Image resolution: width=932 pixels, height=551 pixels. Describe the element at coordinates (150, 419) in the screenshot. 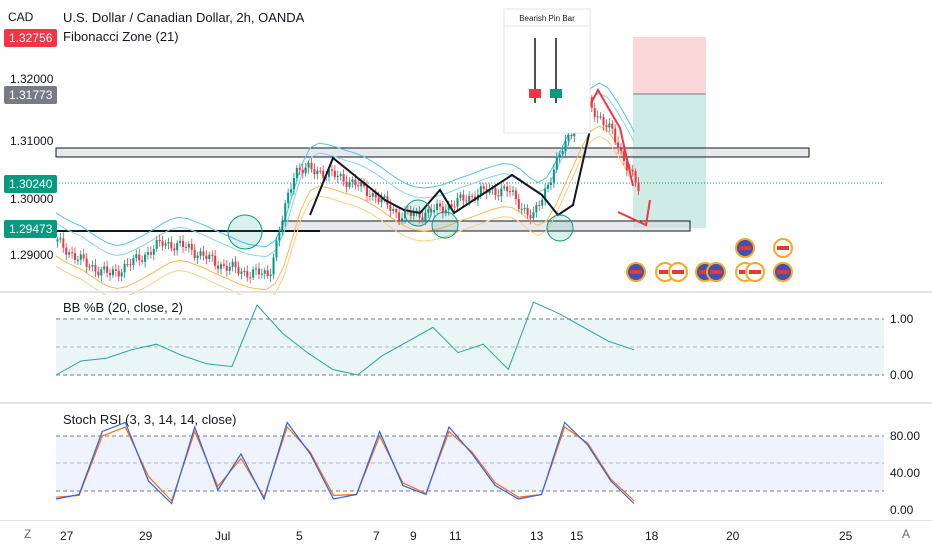

I see `stoch-pane-title: Stoch RSI (3, 3, 14, 14, close)` at that location.